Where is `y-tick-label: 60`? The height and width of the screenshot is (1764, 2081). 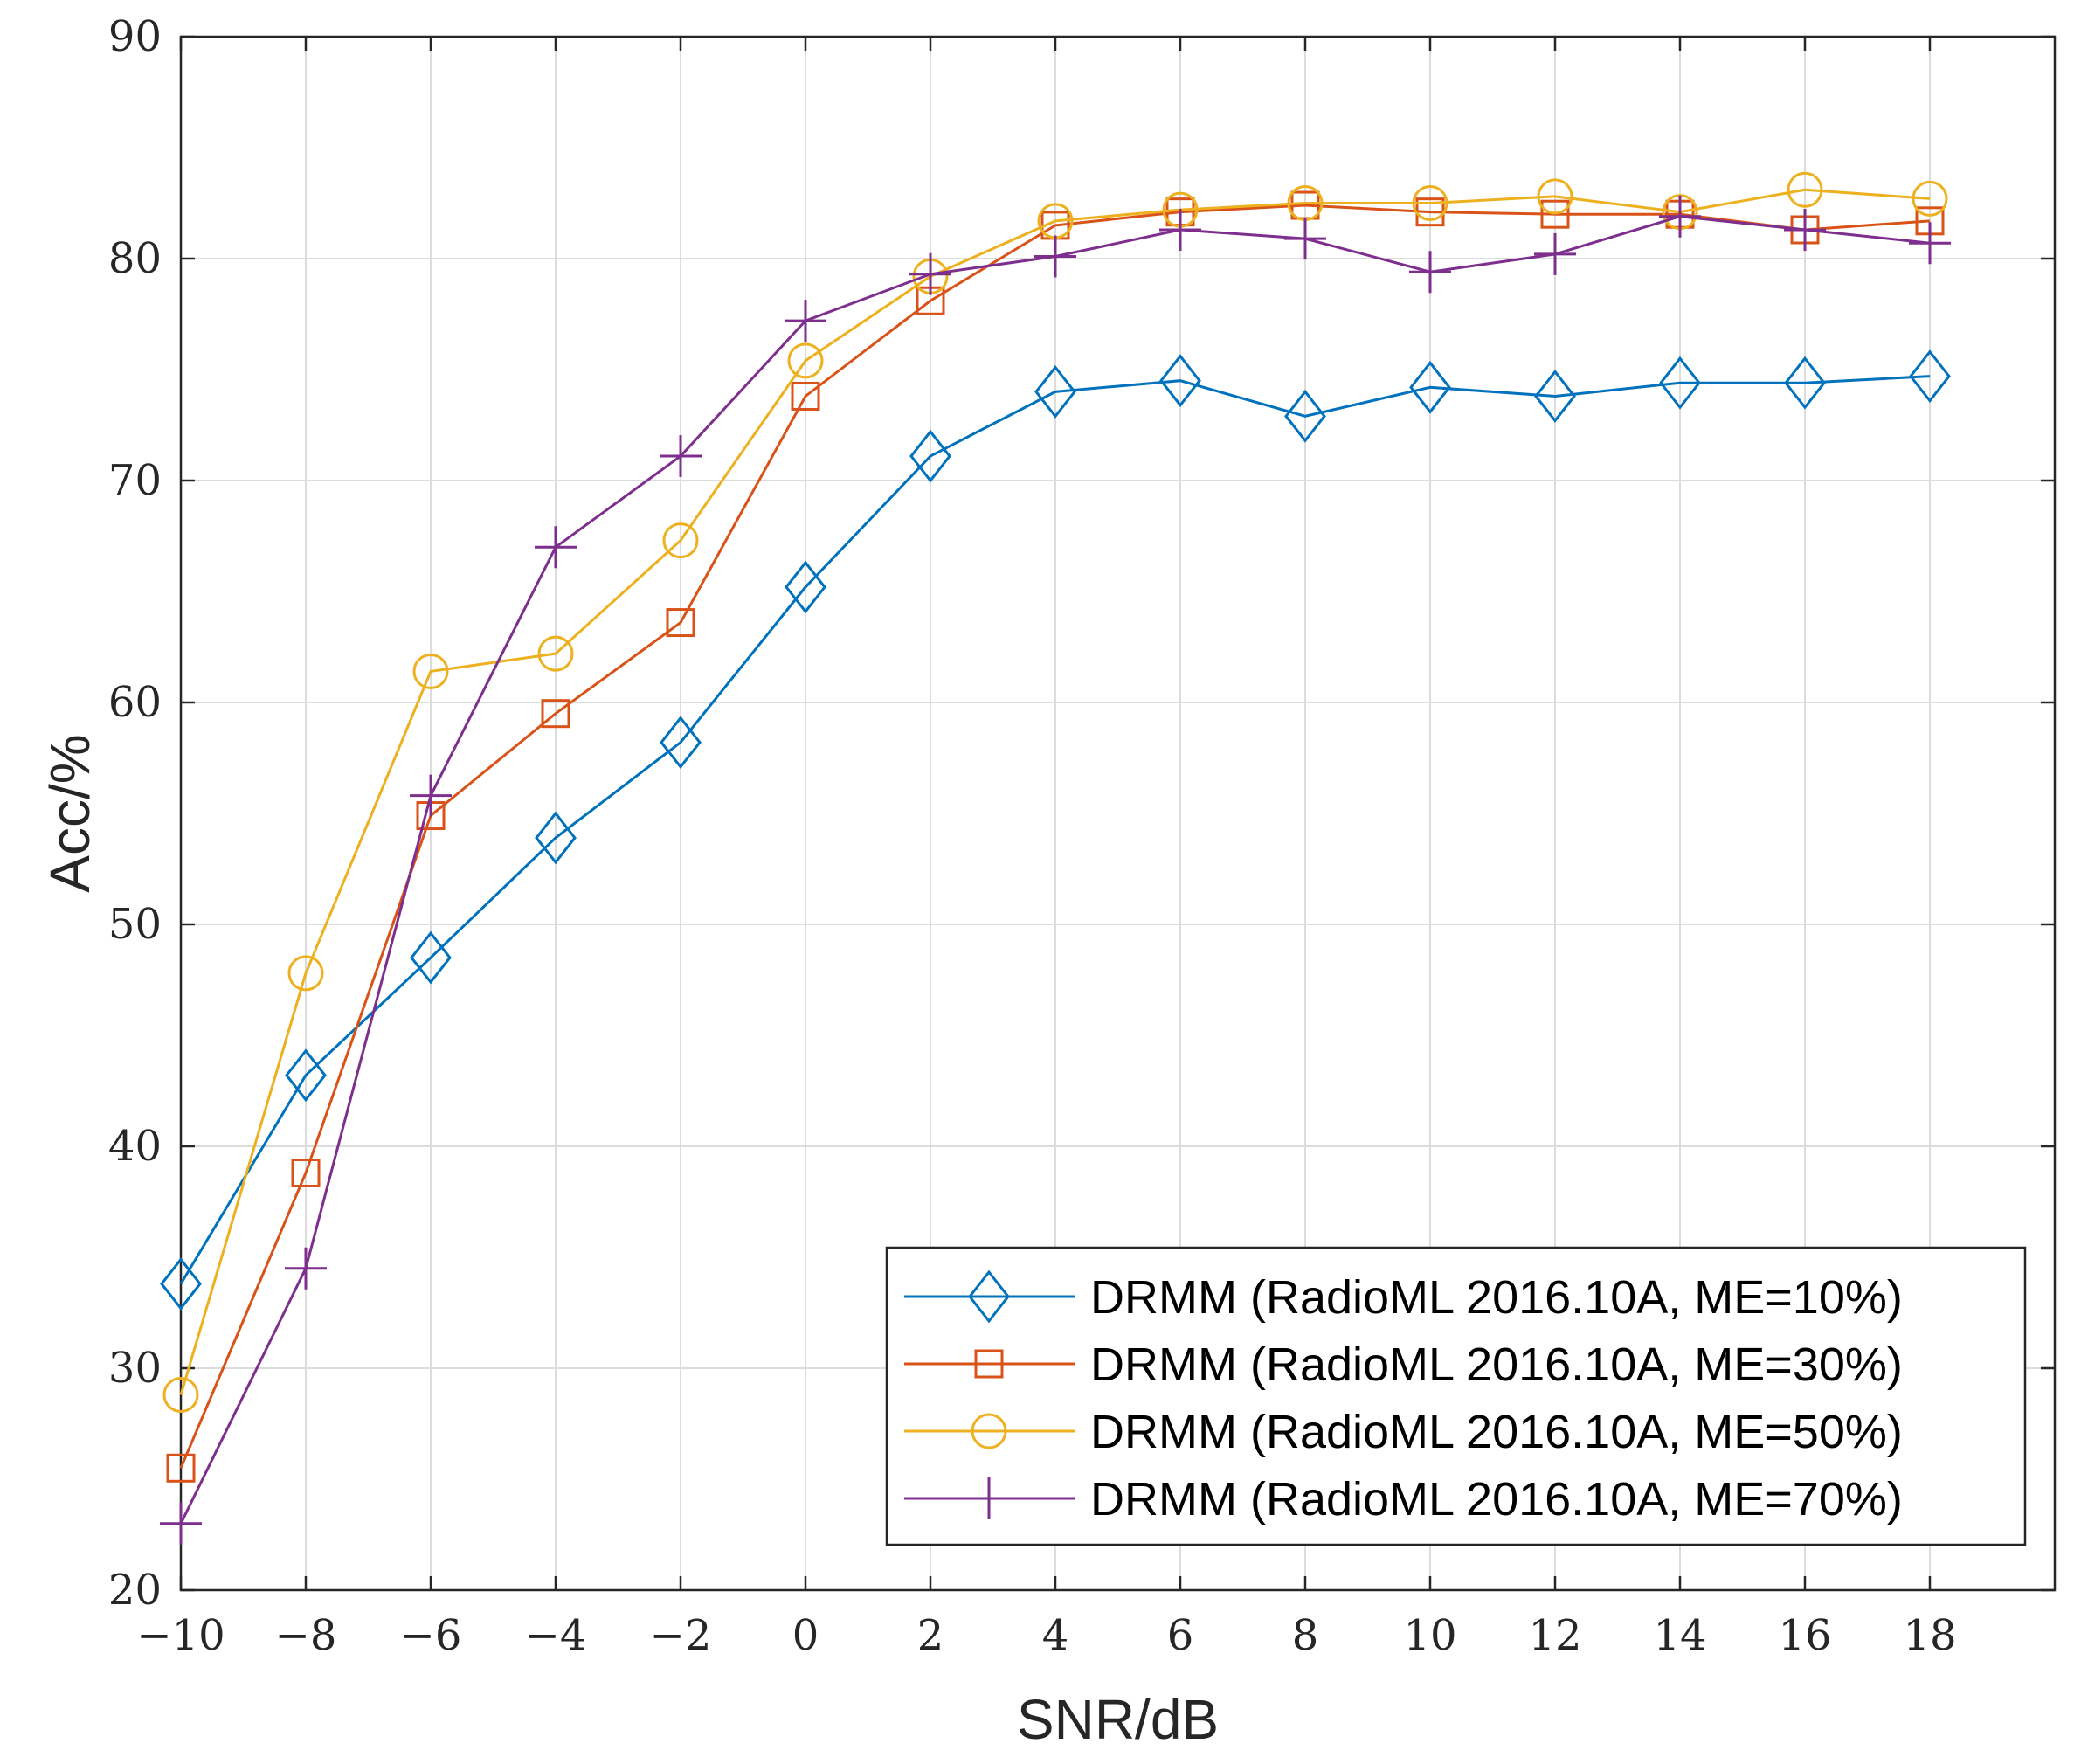 y-tick-label: 60 is located at coordinates (135, 702).